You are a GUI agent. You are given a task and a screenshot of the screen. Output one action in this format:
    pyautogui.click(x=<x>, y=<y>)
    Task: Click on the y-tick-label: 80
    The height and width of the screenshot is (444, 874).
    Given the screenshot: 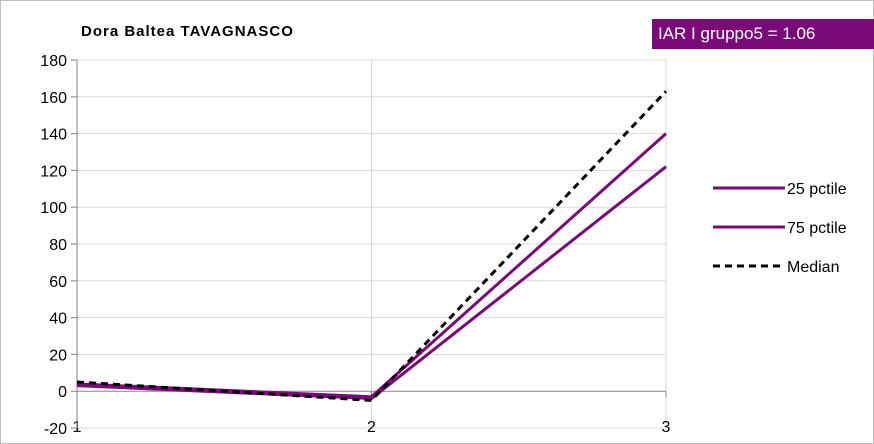 What is the action you would take?
    pyautogui.click(x=58, y=245)
    